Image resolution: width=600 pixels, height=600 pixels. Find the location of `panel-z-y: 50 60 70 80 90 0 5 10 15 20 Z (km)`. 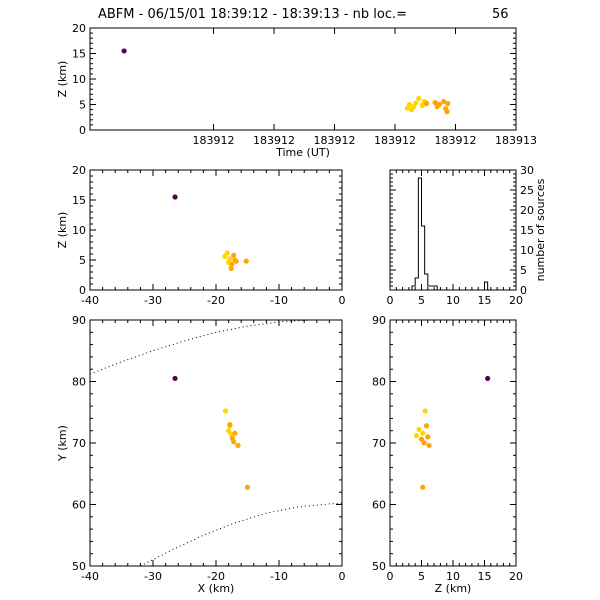

panel-z-y: 50 60 70 80 90 0 5 10 15 20 Z (km) is located at coordinates (447, 454).